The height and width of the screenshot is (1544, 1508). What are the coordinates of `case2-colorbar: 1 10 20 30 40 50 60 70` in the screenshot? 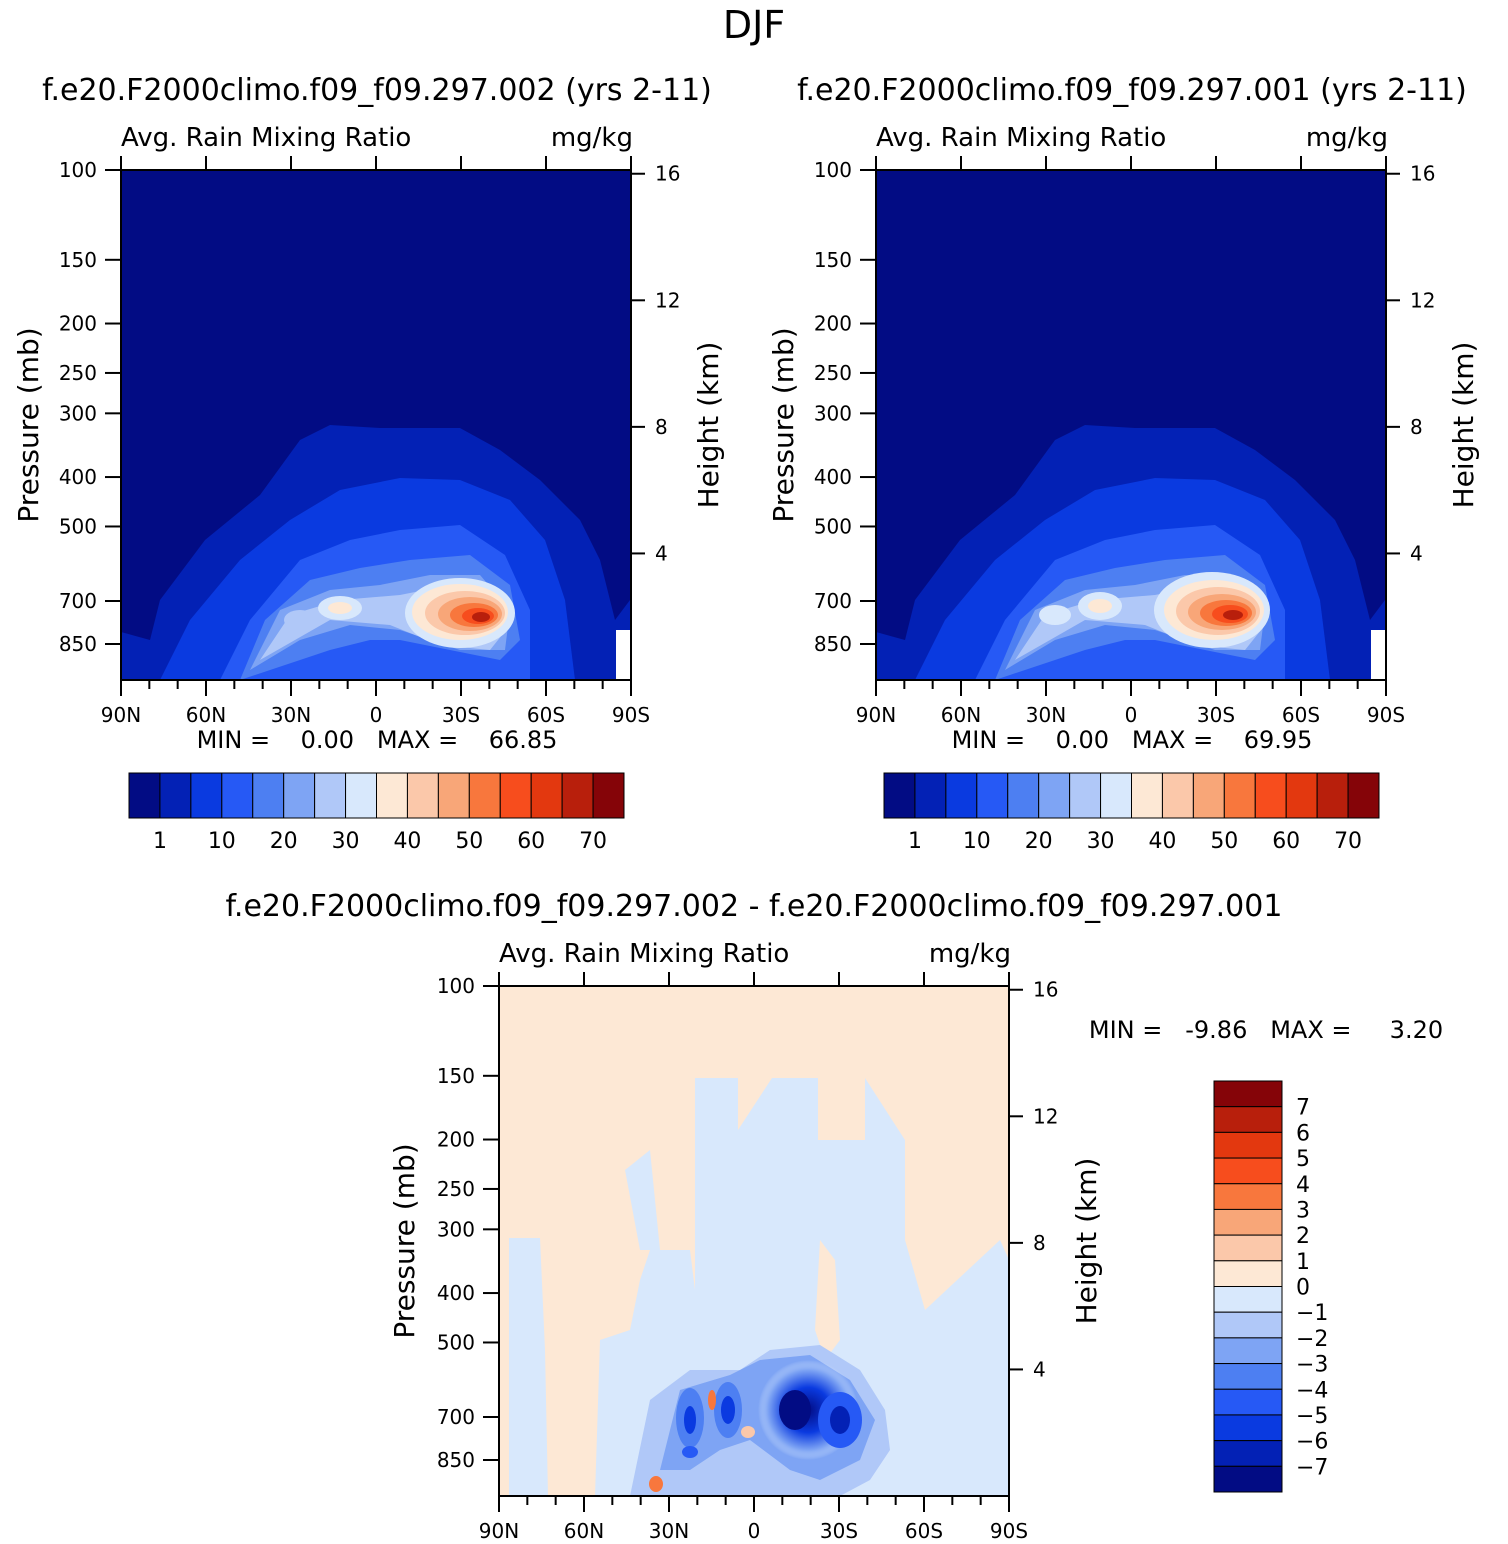 It's located at (1131, 813).